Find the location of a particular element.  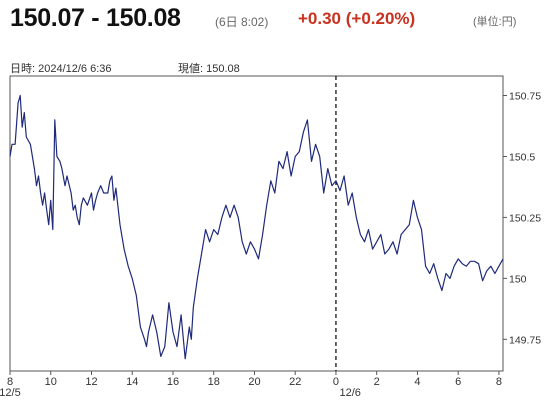

price-change: +0.30 (+0.20%) is located at coordinates (357, 18).